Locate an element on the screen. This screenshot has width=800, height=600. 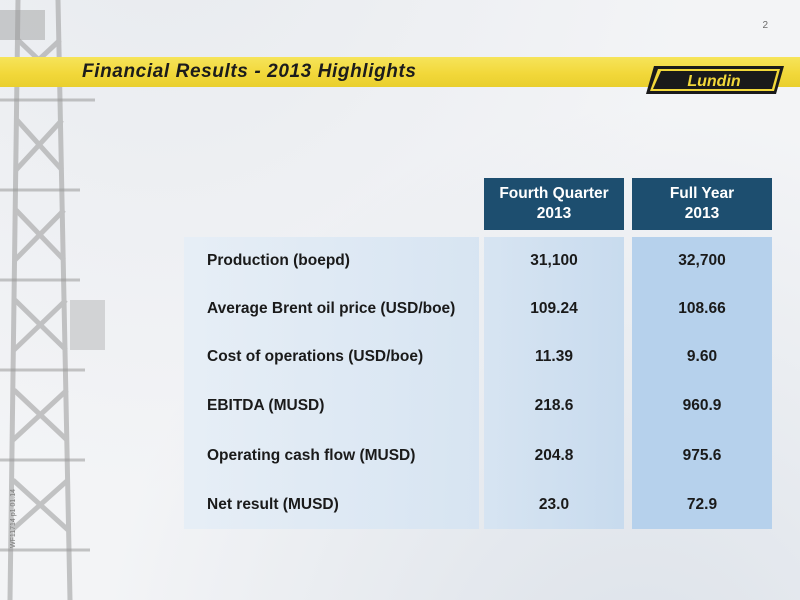
full-year-column-panel is located at coordinates (702, 383).